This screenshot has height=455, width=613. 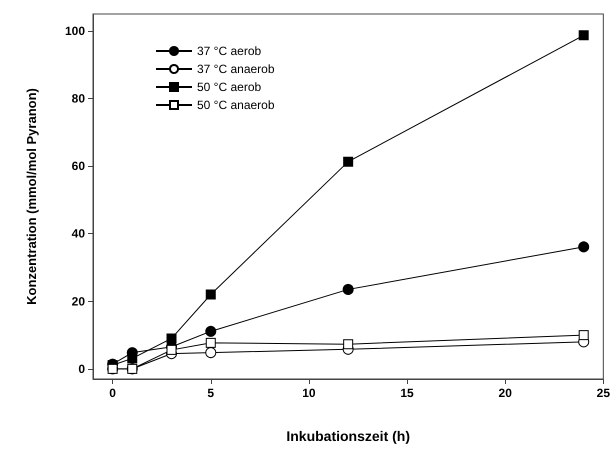 I want to click on legend-label: 50 °C anaerob, so click(x=236, y=105).